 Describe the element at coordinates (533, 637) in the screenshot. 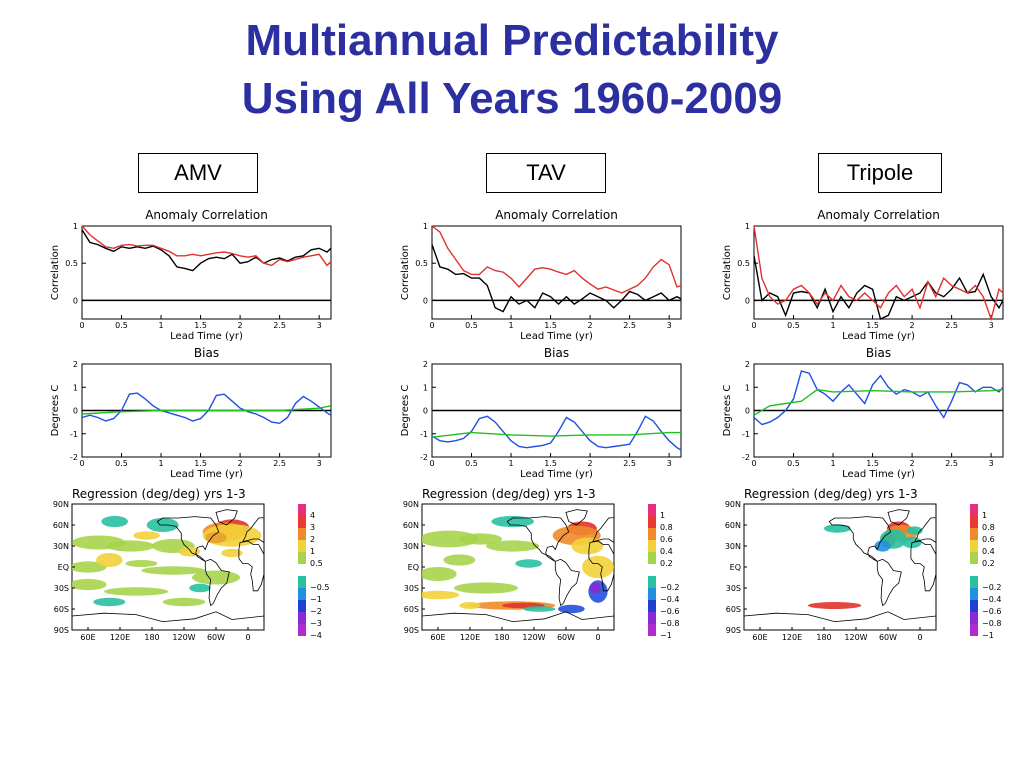

I see `lon-label: 120W` at that location.